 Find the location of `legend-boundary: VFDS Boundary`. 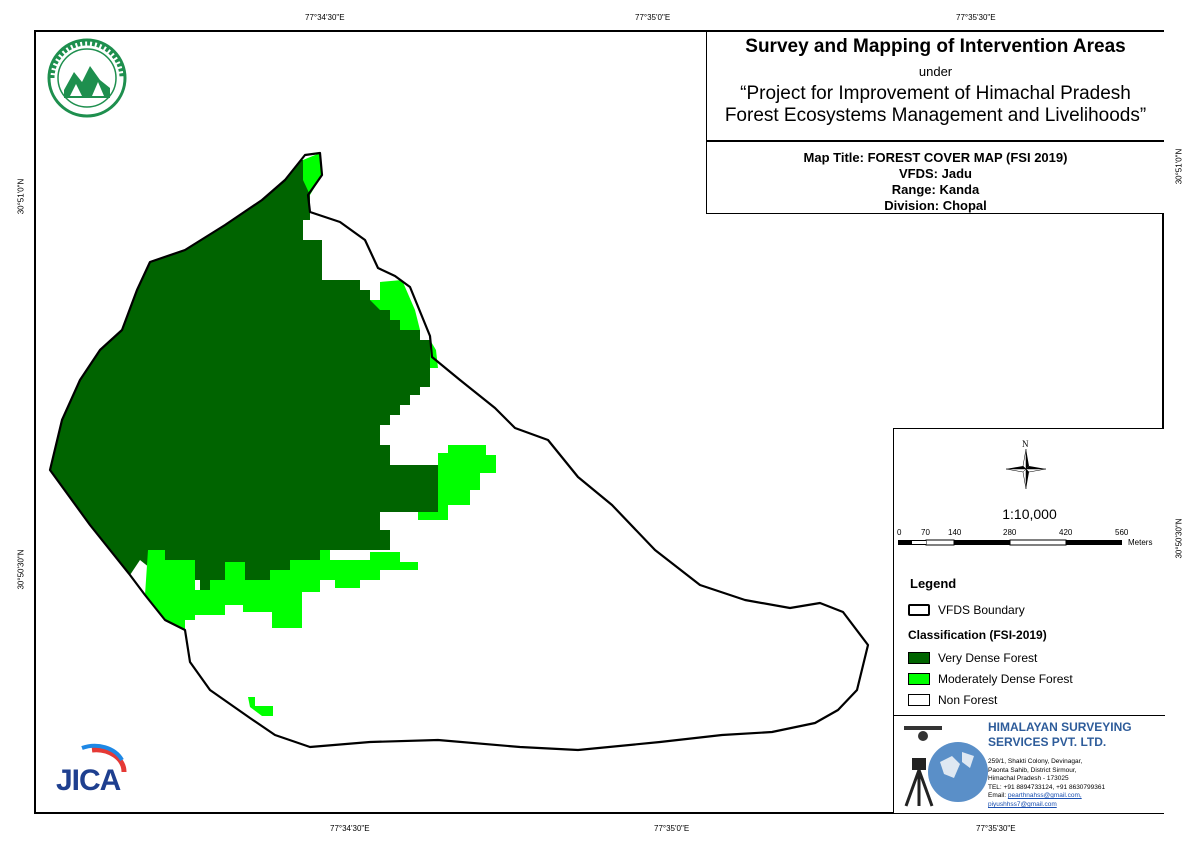

legend-boundary: VFDS Boundary is located at coordinates (966, 610).